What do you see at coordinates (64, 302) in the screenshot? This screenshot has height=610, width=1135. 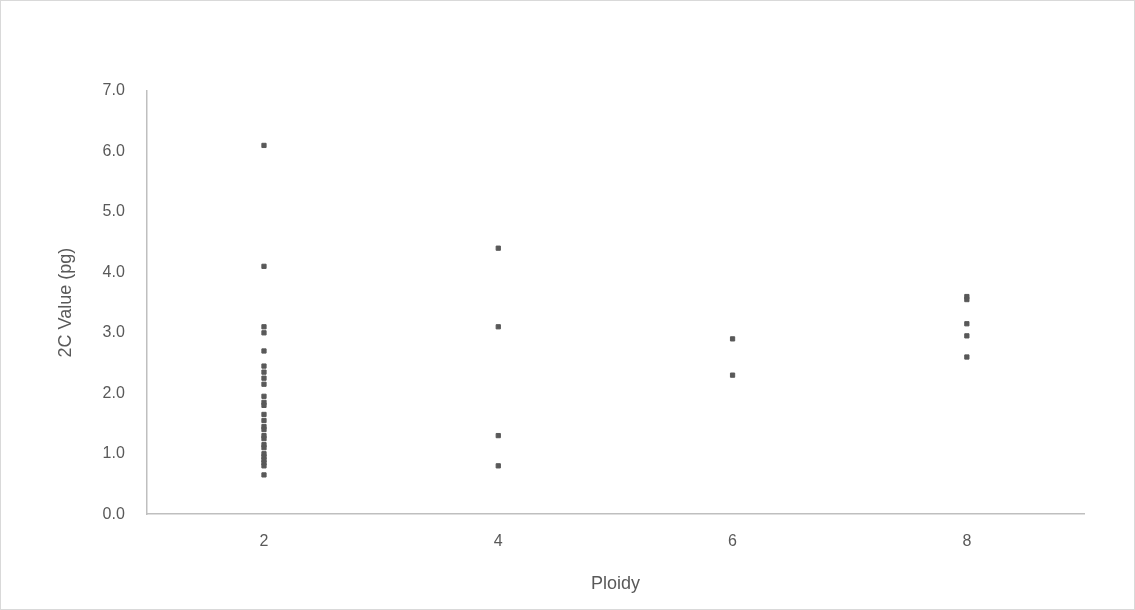 I see `y-axis-title: 2C Value (pg)` at bounding box center [64, 302].